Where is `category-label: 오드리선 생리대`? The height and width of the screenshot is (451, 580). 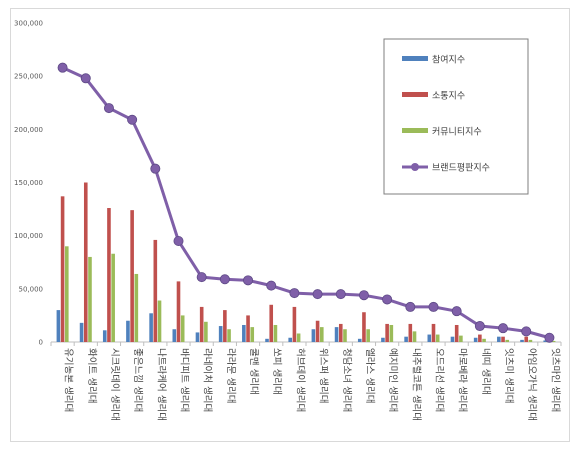
category-label: 오드리선 생리대 is located at coordinates (439, 380).